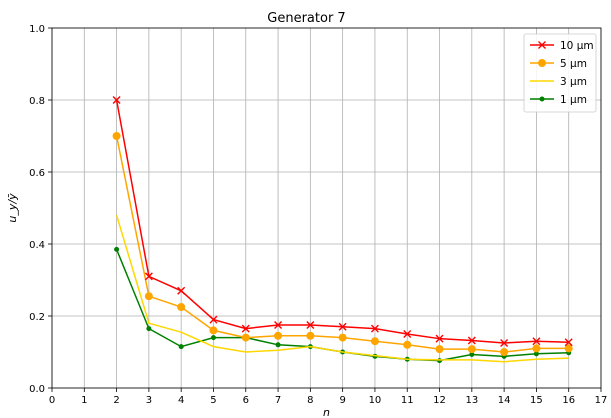  What do you see at coordinates (37, 173) in the screenshot?
I see `y-tick-label: 0.6` at bounding box center [37, 173].